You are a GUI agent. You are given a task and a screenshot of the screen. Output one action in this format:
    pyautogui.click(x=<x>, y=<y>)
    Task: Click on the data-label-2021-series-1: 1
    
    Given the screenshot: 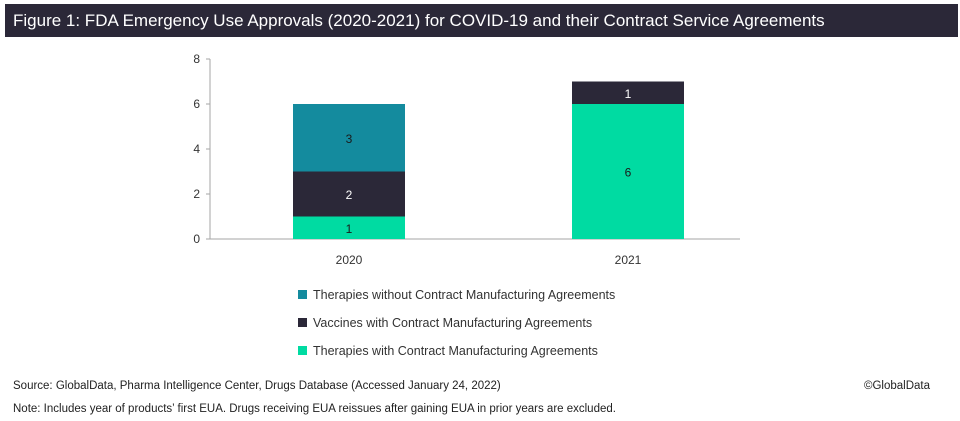 What is the action you would take?
    pyautogui.click(x=628, y=94)
    